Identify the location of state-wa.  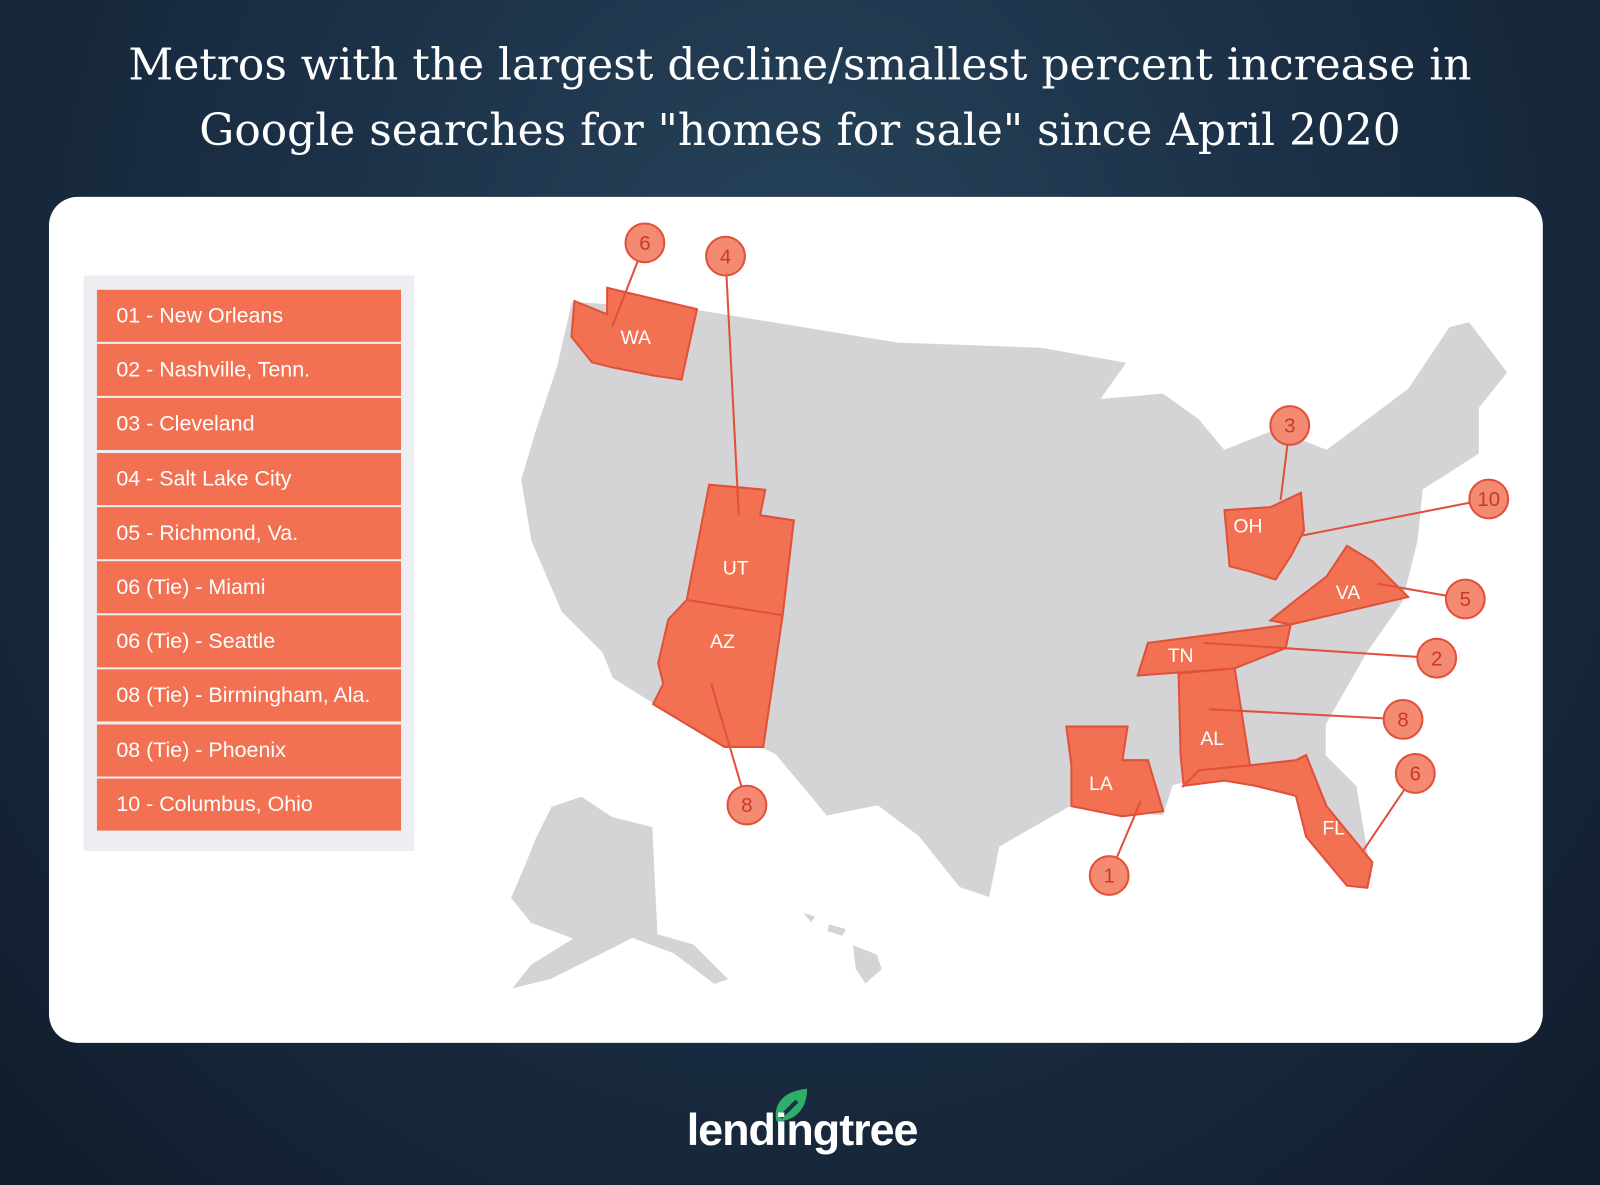
(634, 333).